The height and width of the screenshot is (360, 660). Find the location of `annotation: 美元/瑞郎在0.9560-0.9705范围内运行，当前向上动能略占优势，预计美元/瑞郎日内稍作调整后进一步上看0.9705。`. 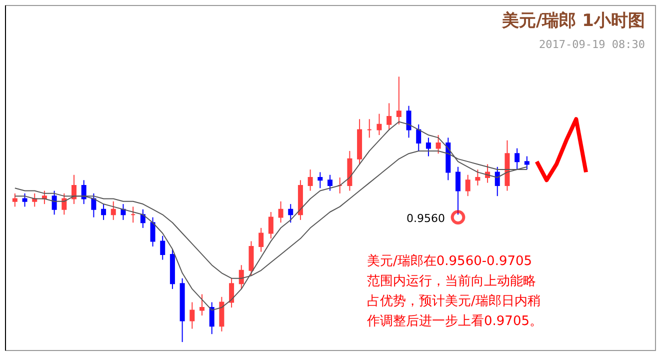

annotation: 美元/瑞郎在0.9560-0.9705范围内运行，当前向上动能略占优势，预计美元/瑞郎日内稍作调整后进一步上看0.9705。 is located at coordinates (454, 291).